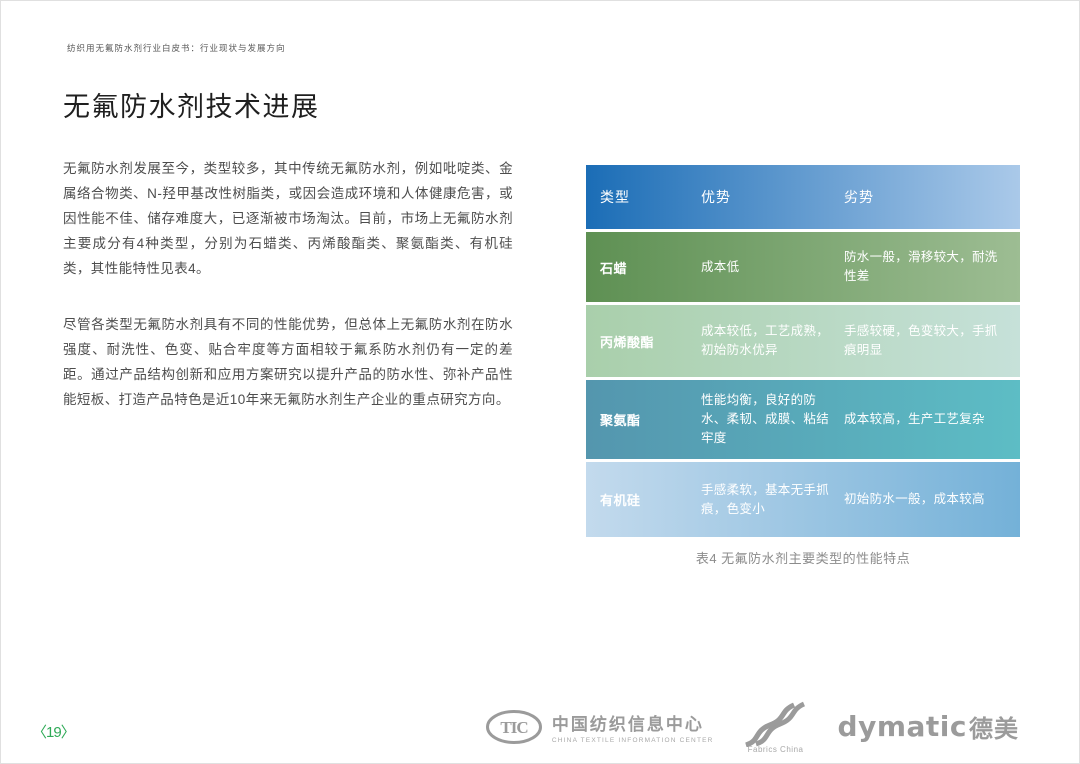 The height and width of the screenshot is (764, 1080). I want to click on tic-oval-icon: TIC, so click(513, 726).